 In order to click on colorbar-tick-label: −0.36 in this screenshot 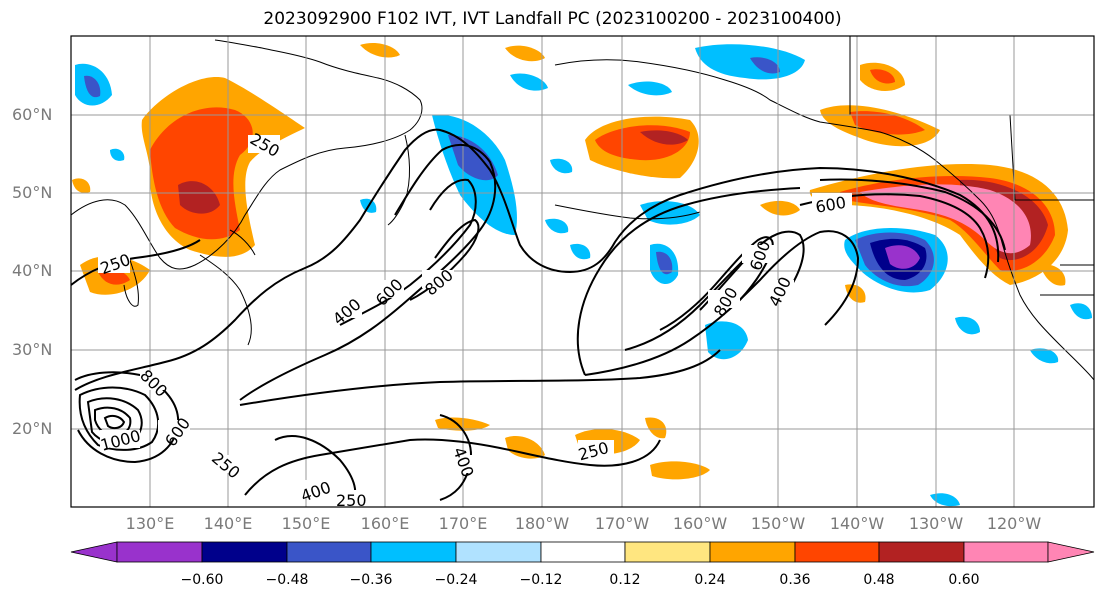, I will do `click(371, 580)`.